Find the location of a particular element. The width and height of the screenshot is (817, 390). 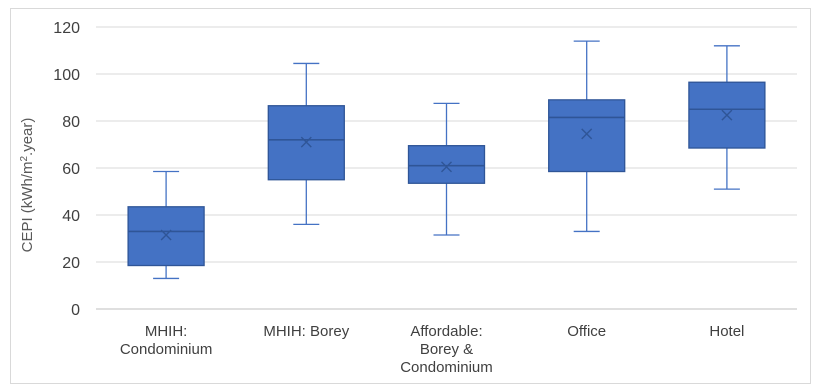

x-category-label: Office is located at coordinates (586, 331).